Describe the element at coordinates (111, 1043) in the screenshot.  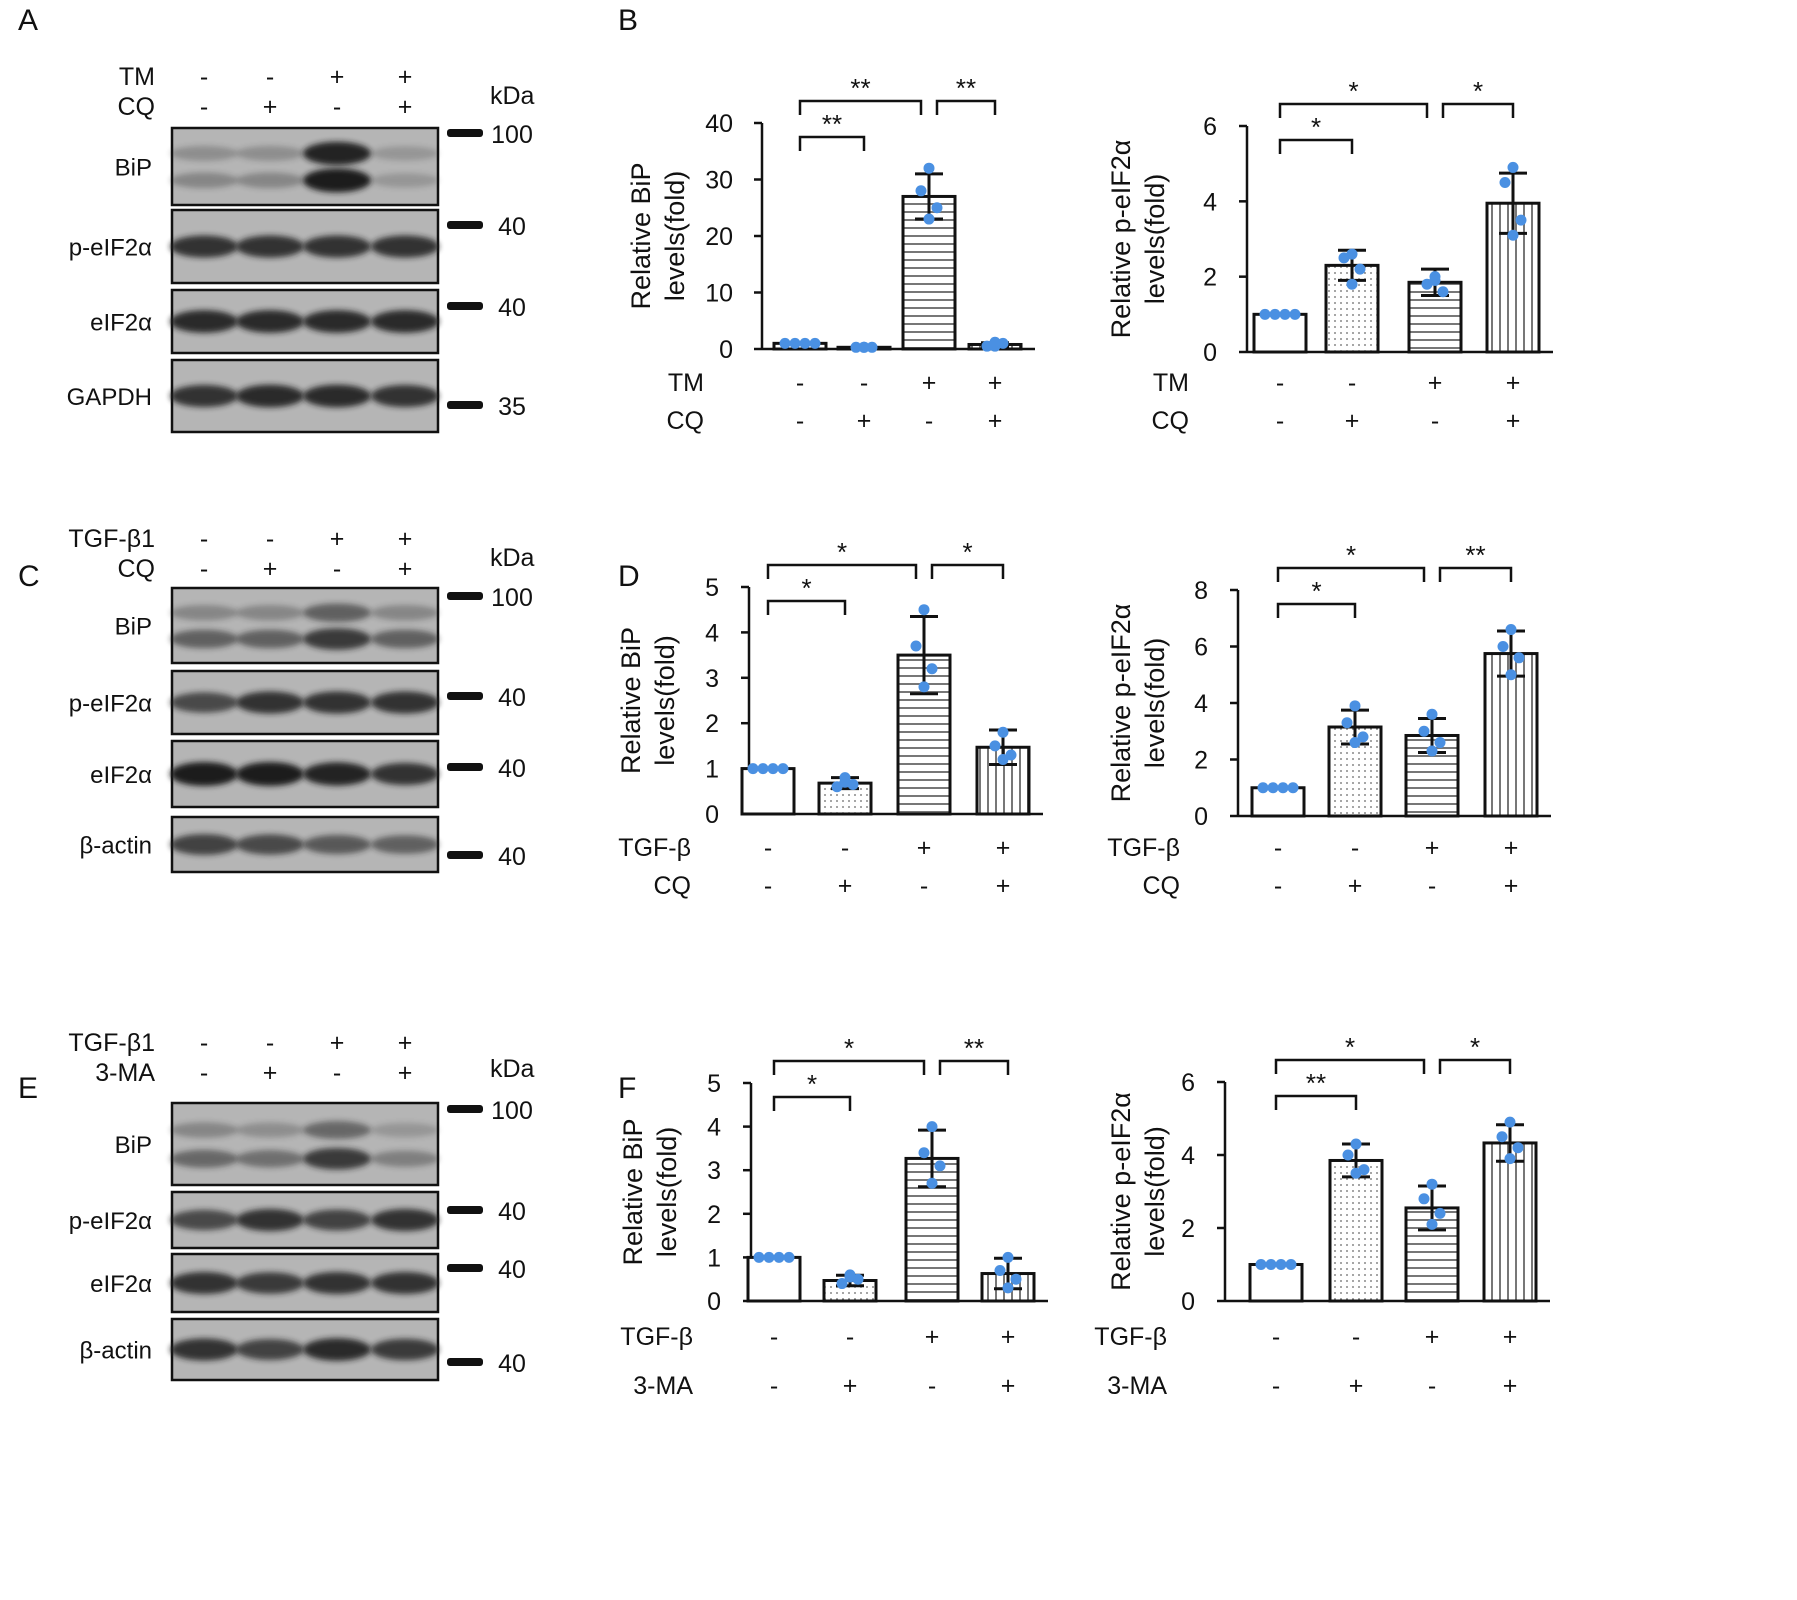
I see `blot-treatment-label: TGF-β1` at that location.